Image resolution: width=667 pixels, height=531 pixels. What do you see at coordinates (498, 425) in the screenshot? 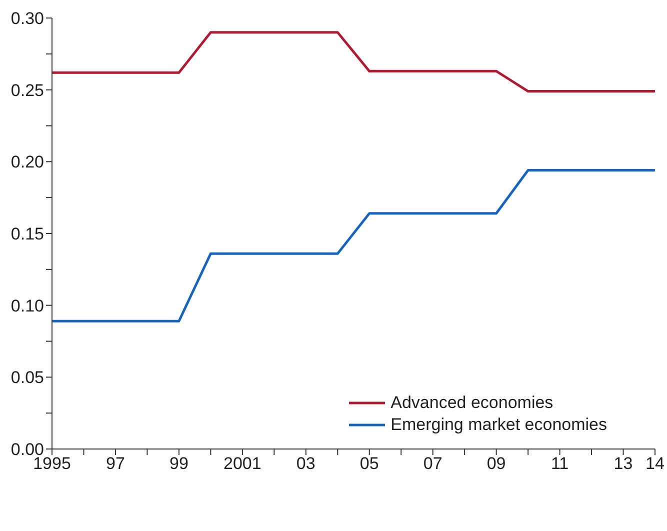
I see `legend-label: Emerging market economies` at bounding box center [498, 425].